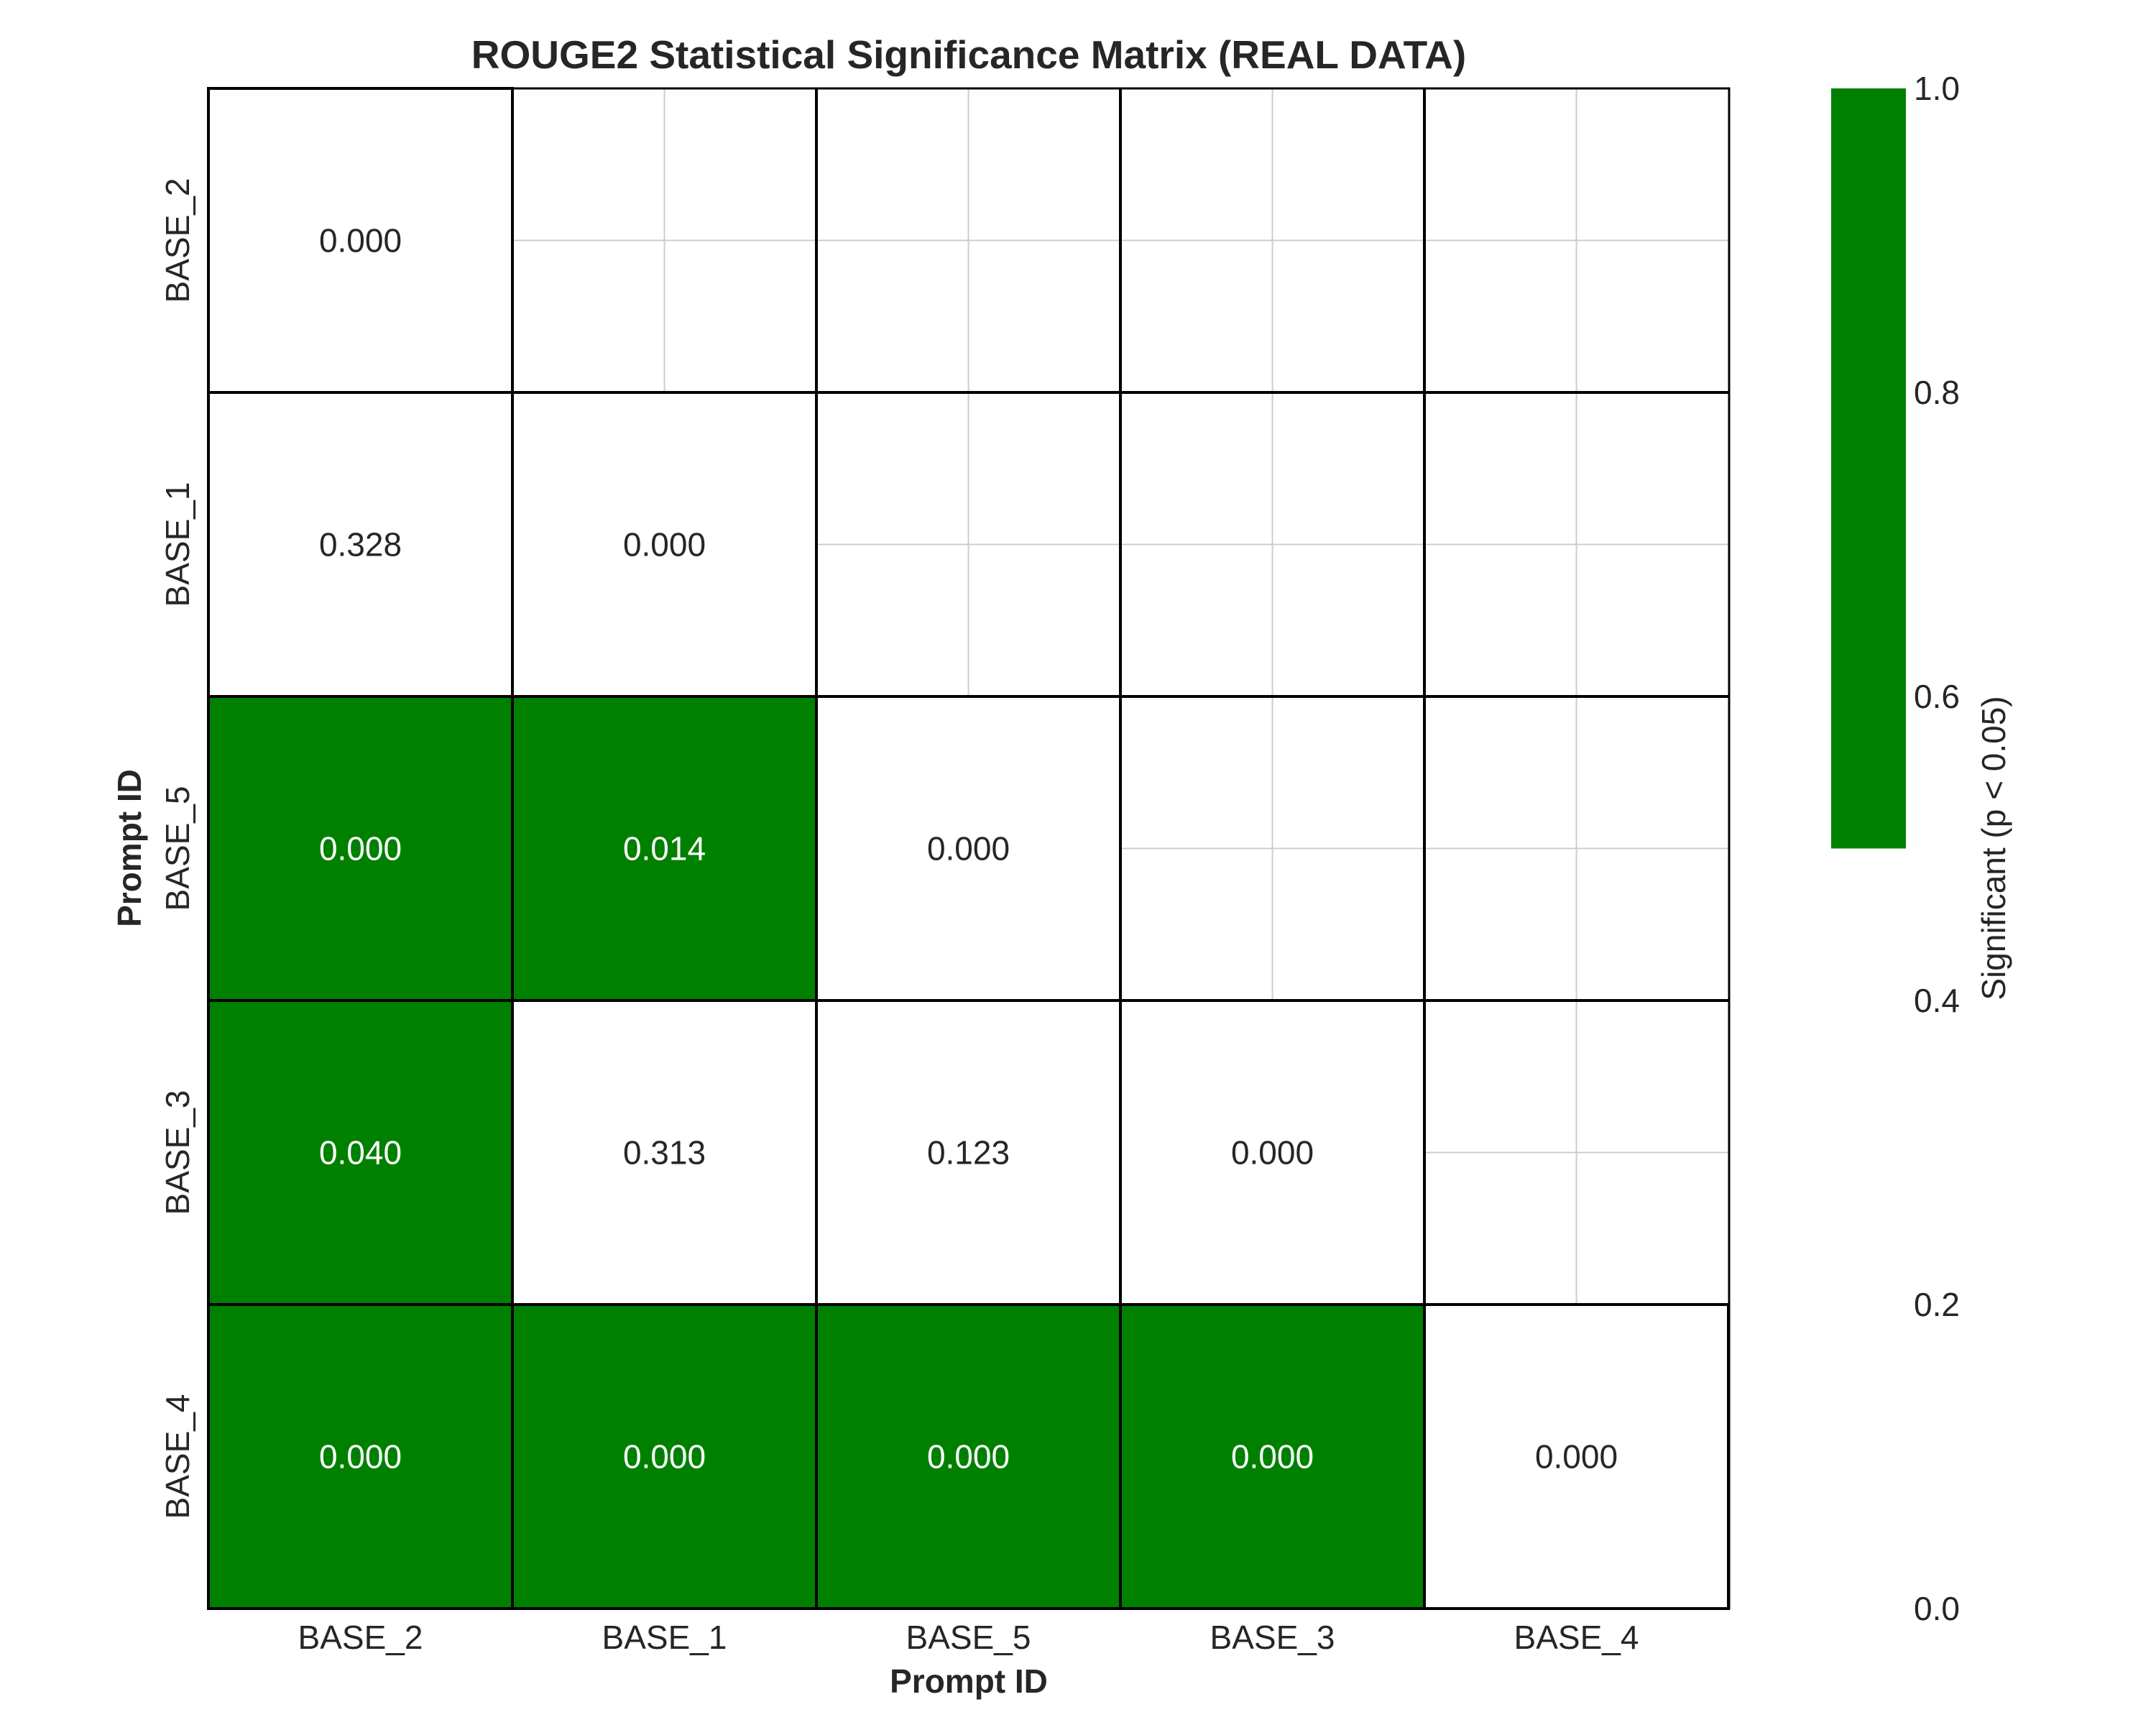  Describe the element at coordinates (1937, 1000) in the screenshot. I see `colorbar-tick-label: 0.4` at that location.